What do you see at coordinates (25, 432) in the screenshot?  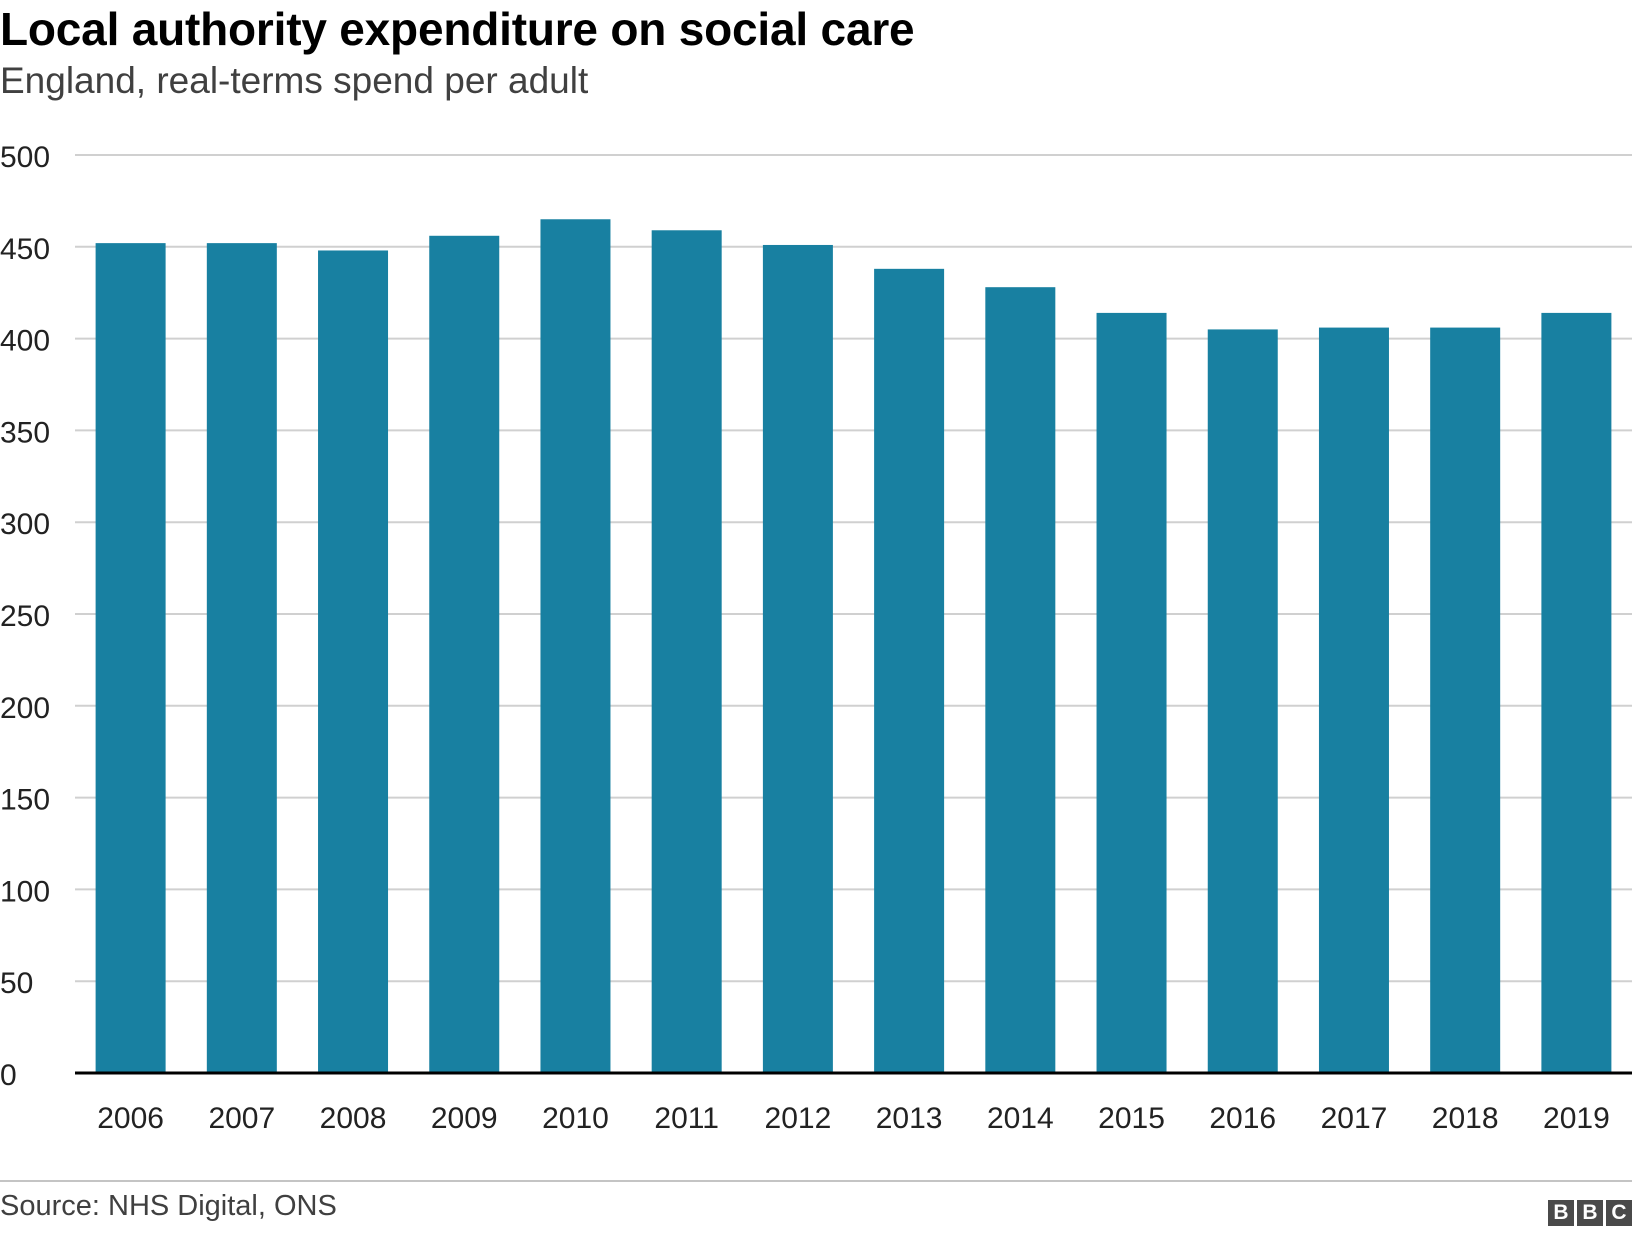 I see `y-tick-label: 350` at bounding box center [25, 432].